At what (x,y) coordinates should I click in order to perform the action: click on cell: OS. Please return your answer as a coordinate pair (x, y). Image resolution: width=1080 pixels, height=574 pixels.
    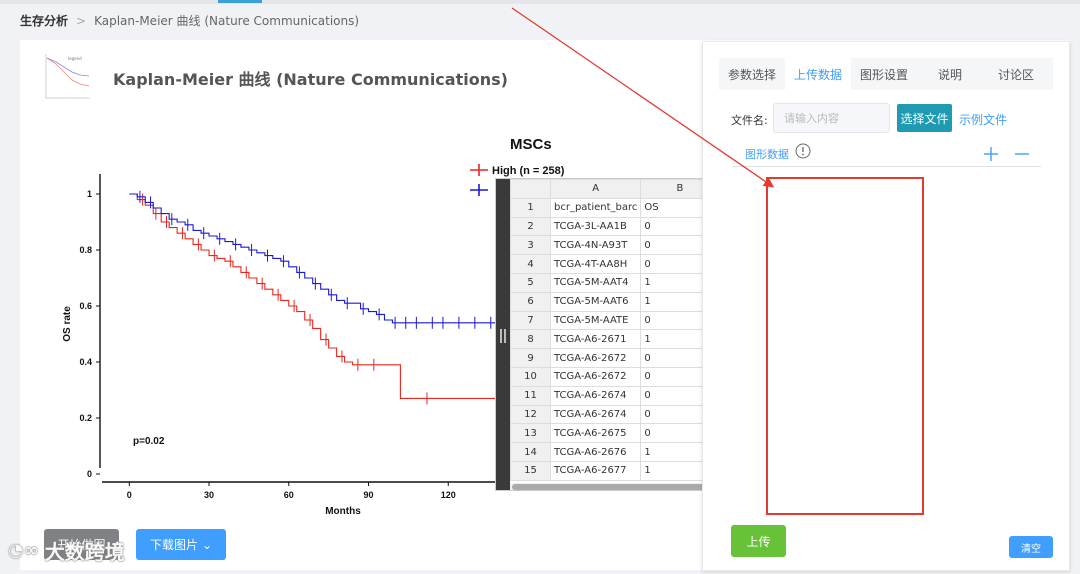
    Looking at the image, I should click on (680, 207).